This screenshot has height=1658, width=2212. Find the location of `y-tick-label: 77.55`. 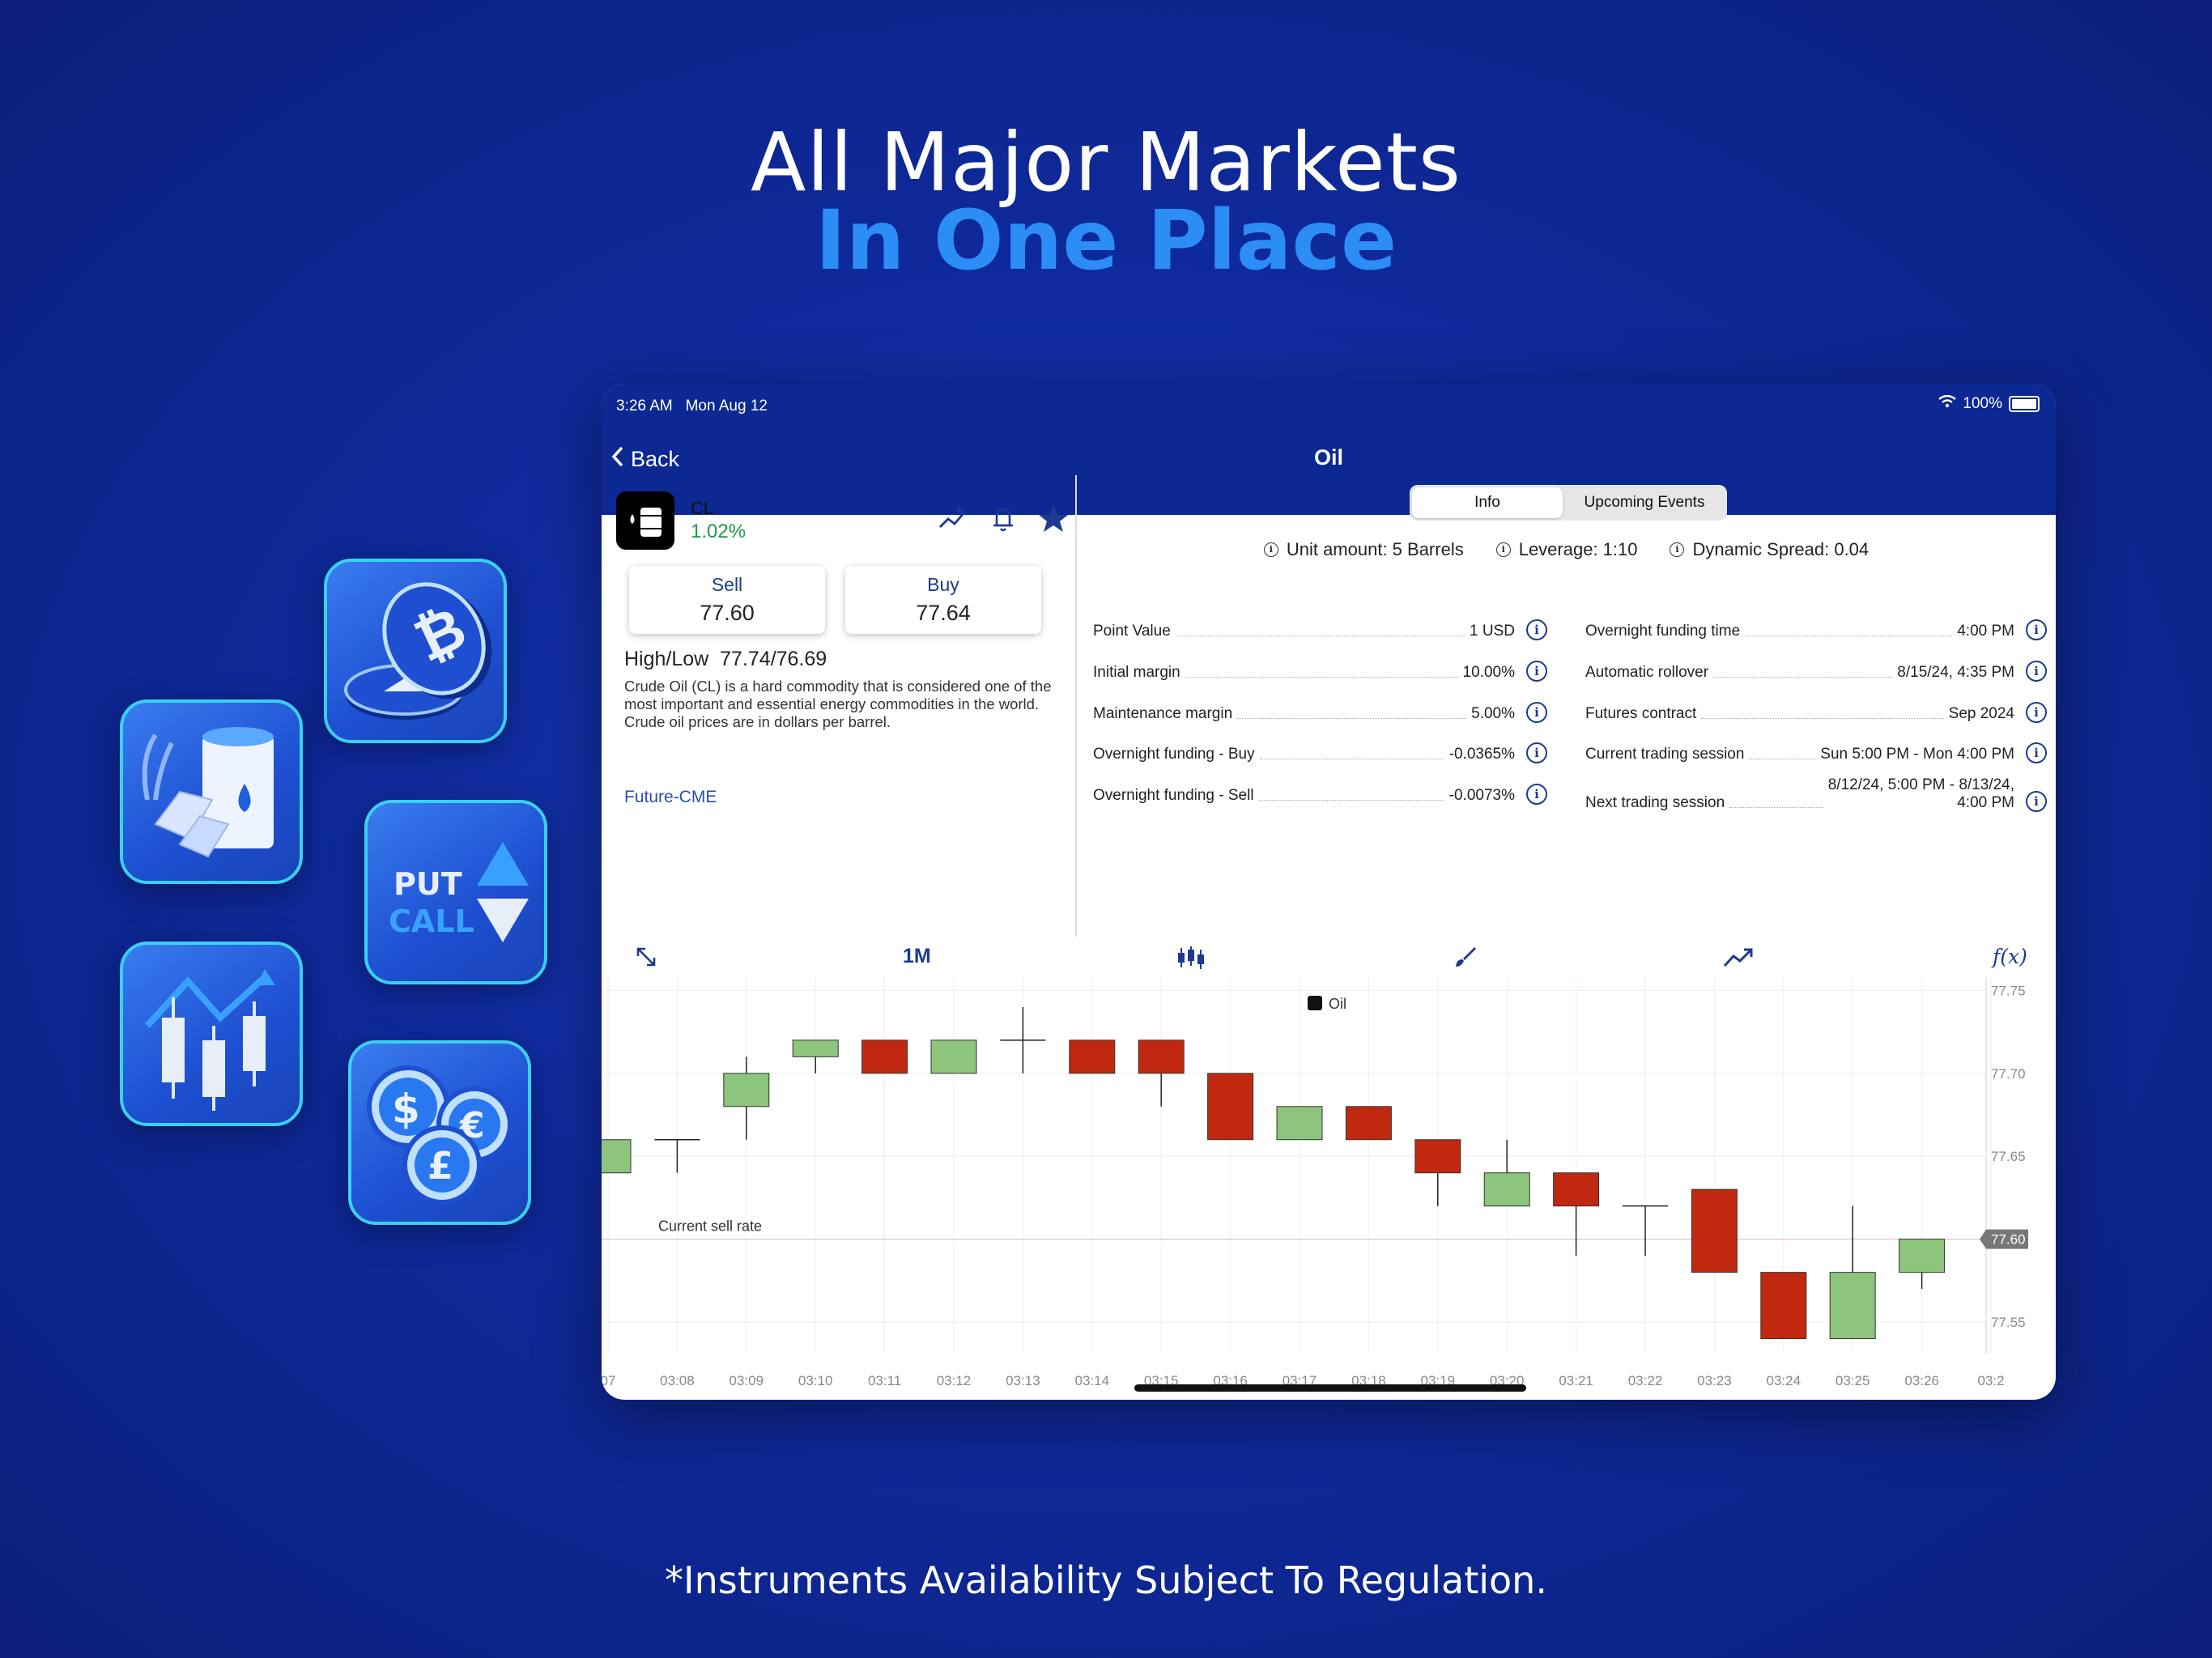

y-tick-label: 77.55 is located at coordinates (2009, 1322).